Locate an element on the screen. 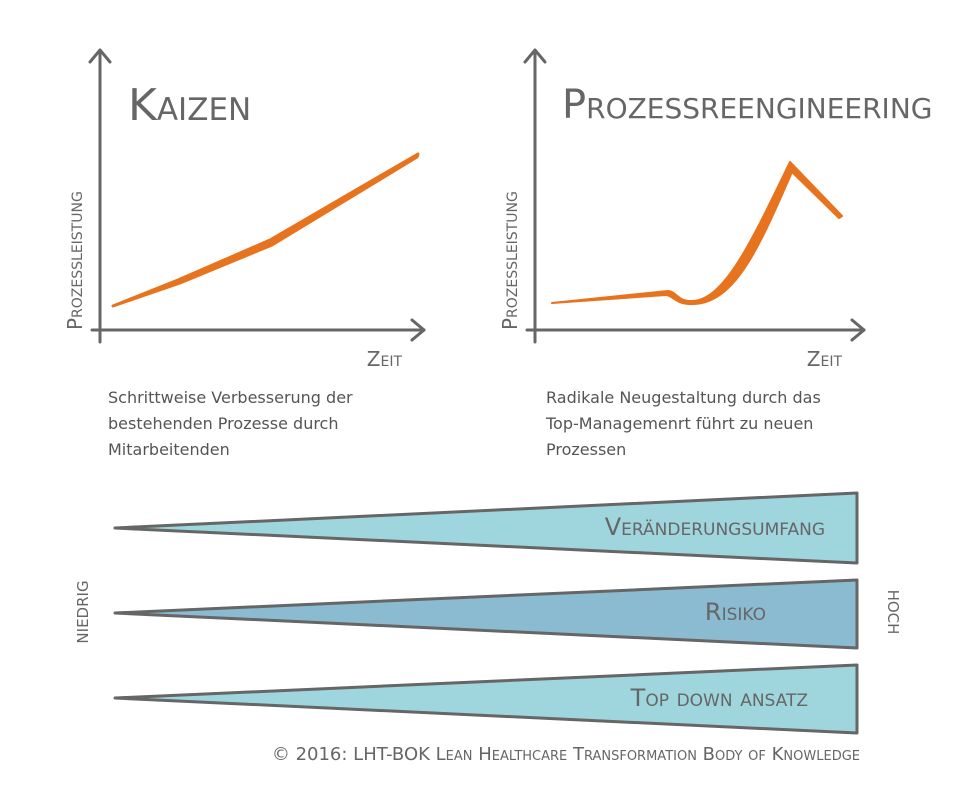 The image size is (978, 808). description-line: Mitarbeitenden is located at coordinates (169, 449).